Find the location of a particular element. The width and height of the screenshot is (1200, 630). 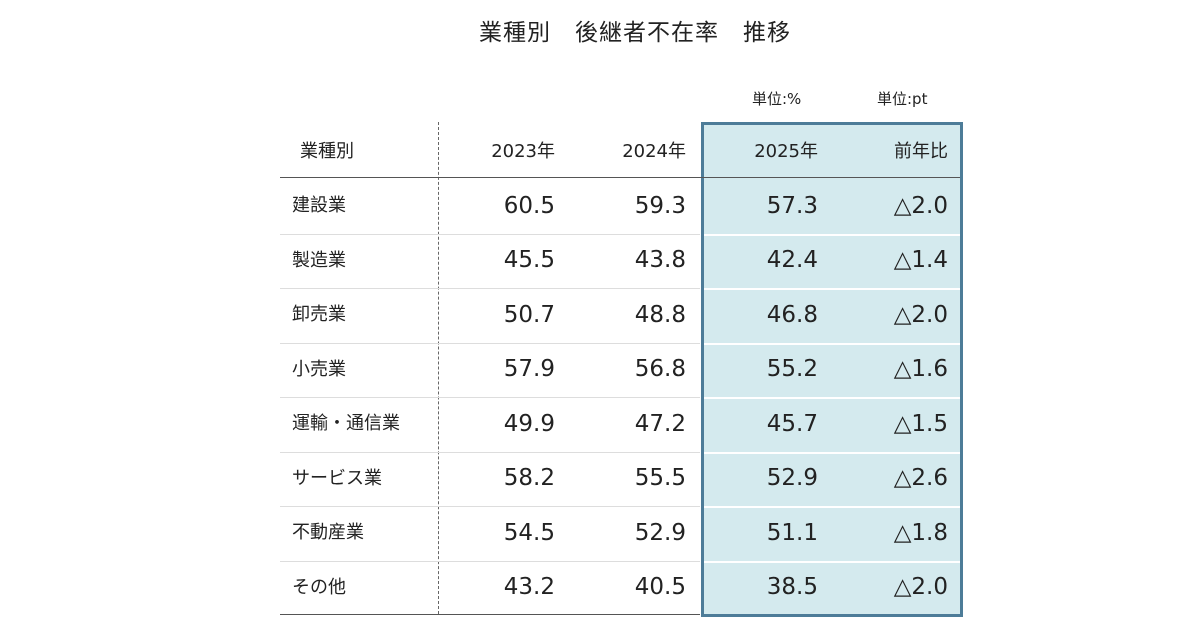

cell-value: 51.1 is located at coordinates (792, 532).